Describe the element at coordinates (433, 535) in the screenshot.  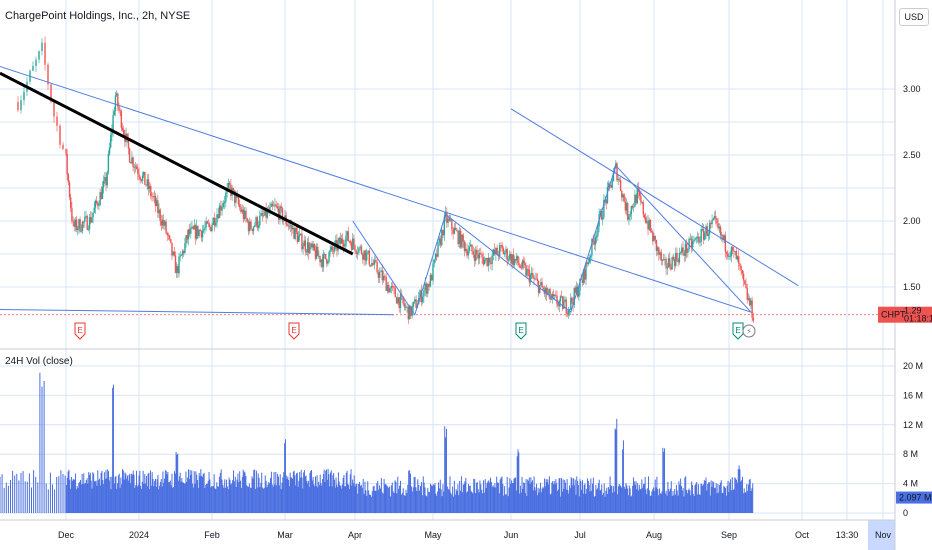
I see `time-tick-label: May` at that location.